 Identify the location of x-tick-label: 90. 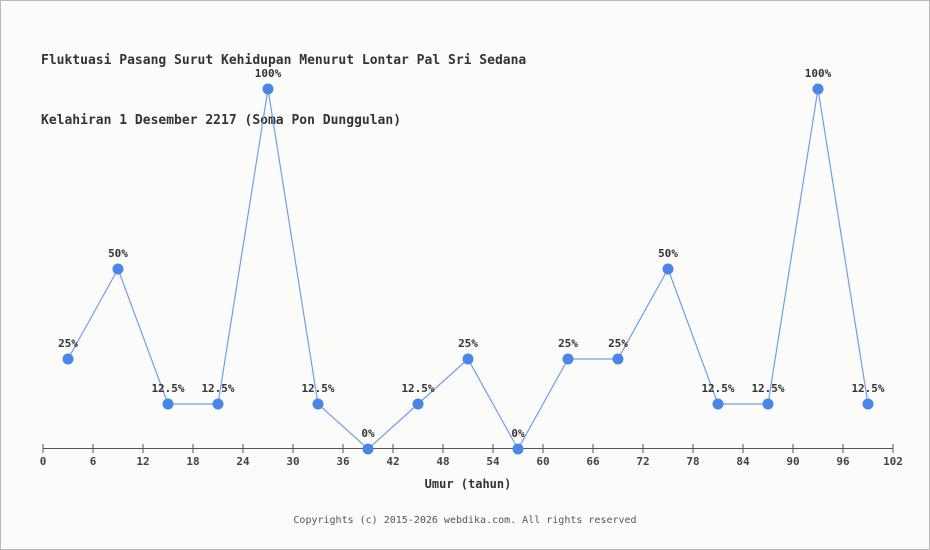
(792, 461).